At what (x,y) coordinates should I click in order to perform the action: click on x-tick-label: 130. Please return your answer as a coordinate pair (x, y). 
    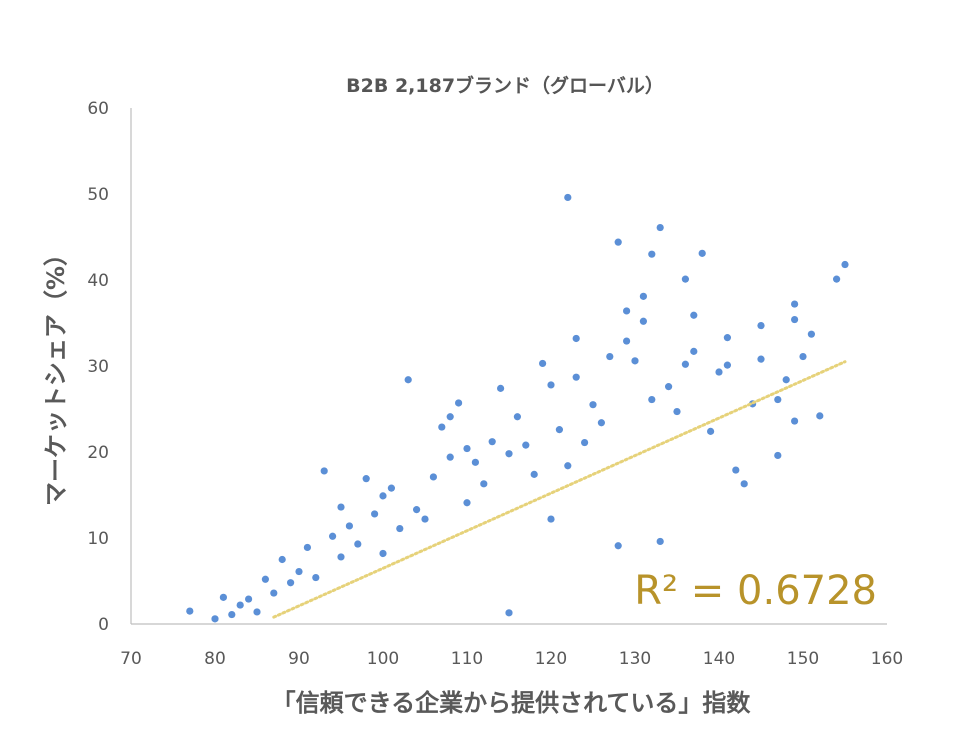
    Looking at the image, I should click on (635, 659).